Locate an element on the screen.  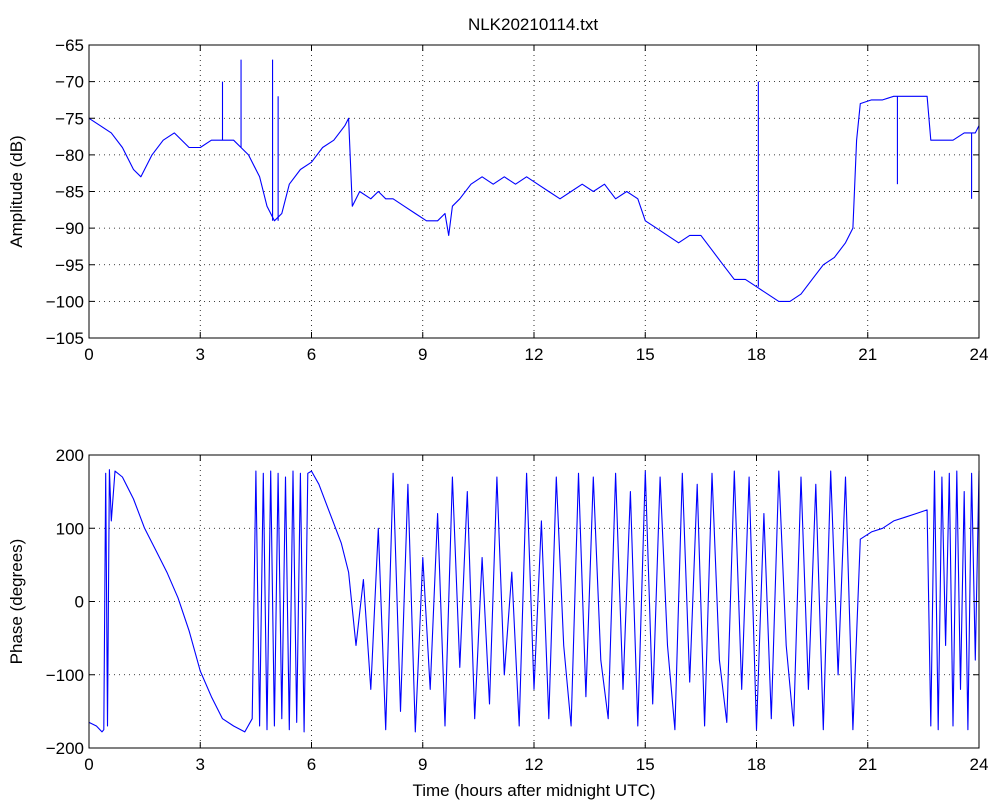
amplitude-y-tick-label: −80 is located at coordinates (69, 155).